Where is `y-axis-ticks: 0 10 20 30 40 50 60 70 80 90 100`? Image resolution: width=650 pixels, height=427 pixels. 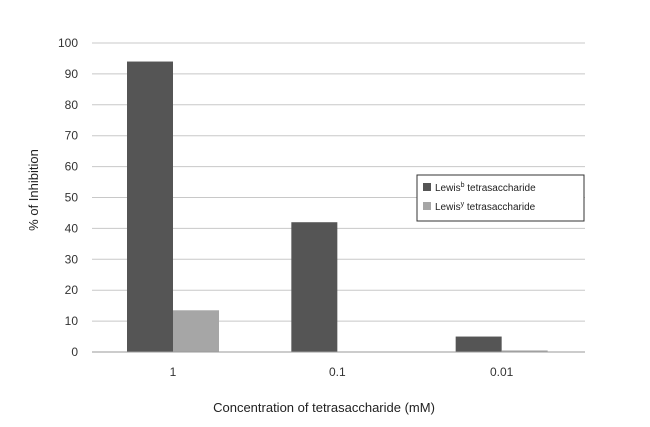 y-axis-ticks: 0 10 20 30 40 50 60 70 80 90 100 is located at coordinates (68, 197).